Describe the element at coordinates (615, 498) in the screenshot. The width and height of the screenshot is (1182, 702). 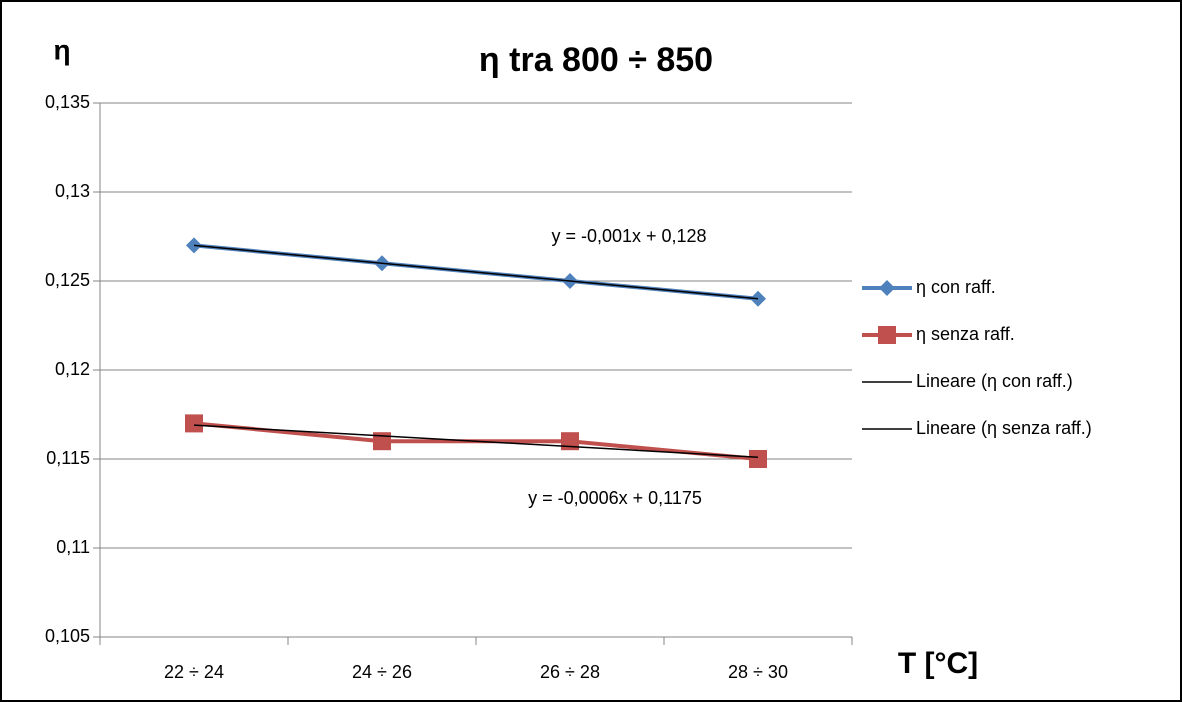
I see `trend-equation: y = -0,0006x + 0,1175` at that location.